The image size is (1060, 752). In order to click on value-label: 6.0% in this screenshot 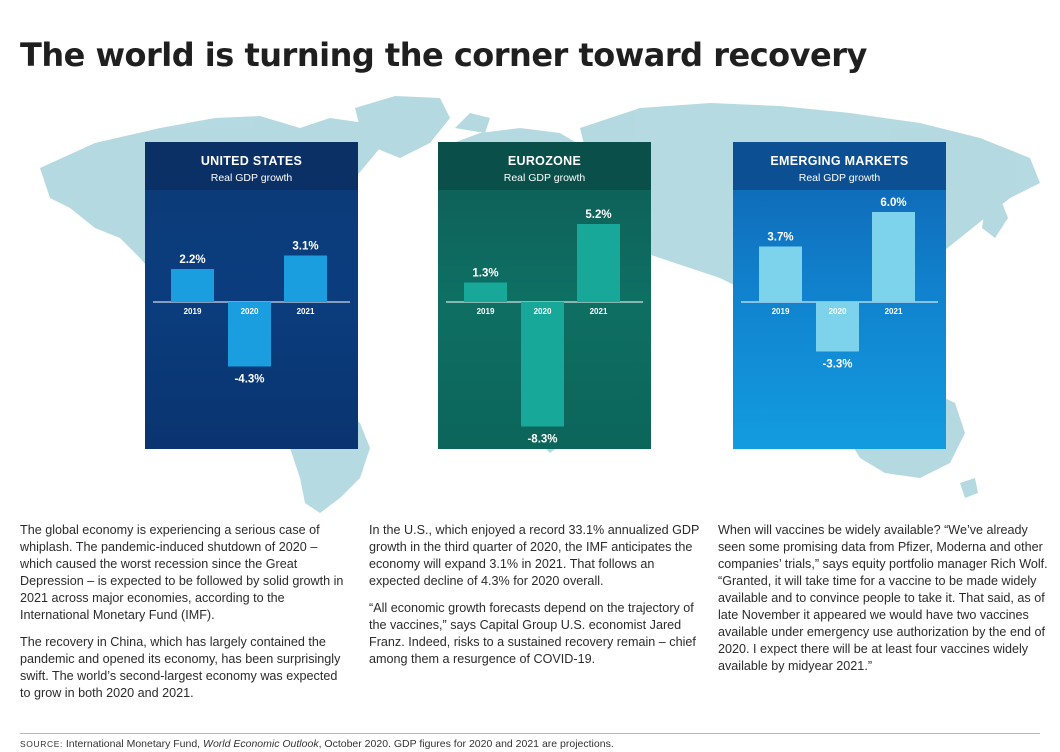, I will do `click(893, 203)`.